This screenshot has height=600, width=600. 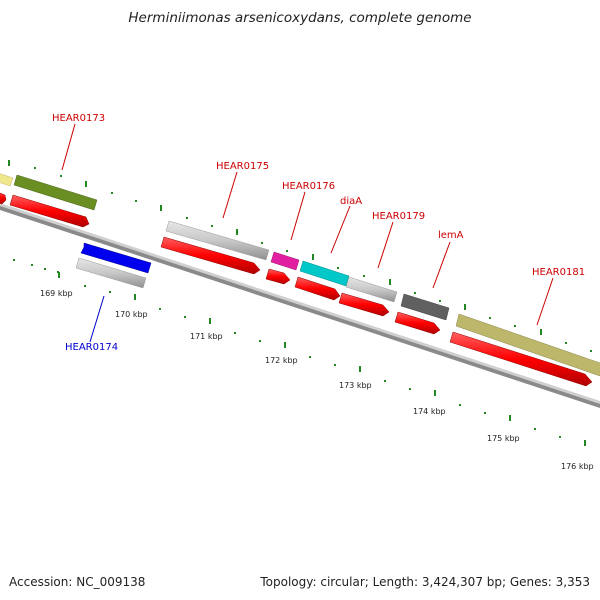 What do you see at coordinates (503, 438) in the screenshot?
I see `scale-label: 175 kbp` at bounding box center [503, 438].